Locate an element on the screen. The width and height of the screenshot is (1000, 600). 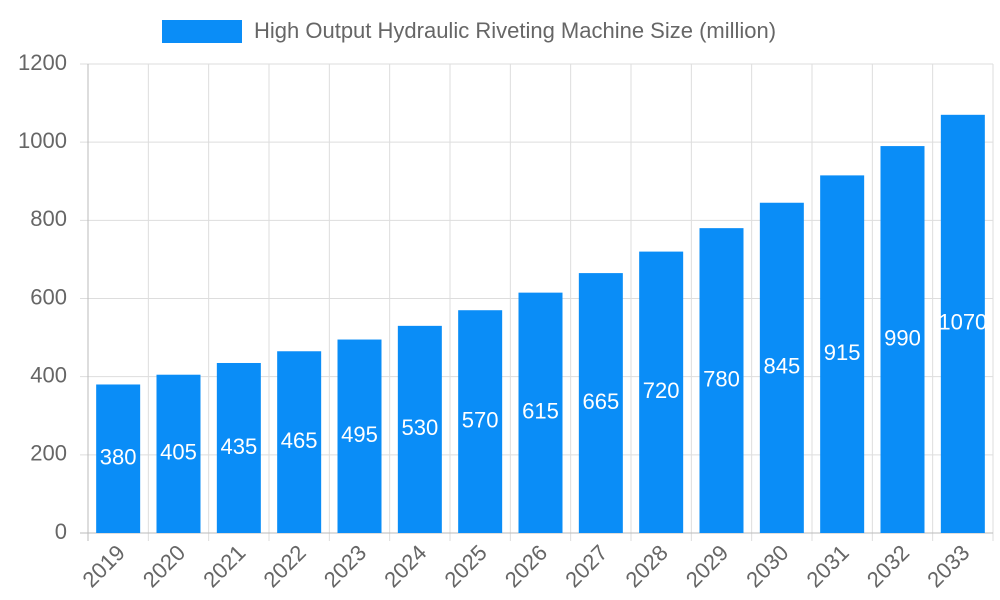
data-label: 405 is located at coordinates (178, 452).